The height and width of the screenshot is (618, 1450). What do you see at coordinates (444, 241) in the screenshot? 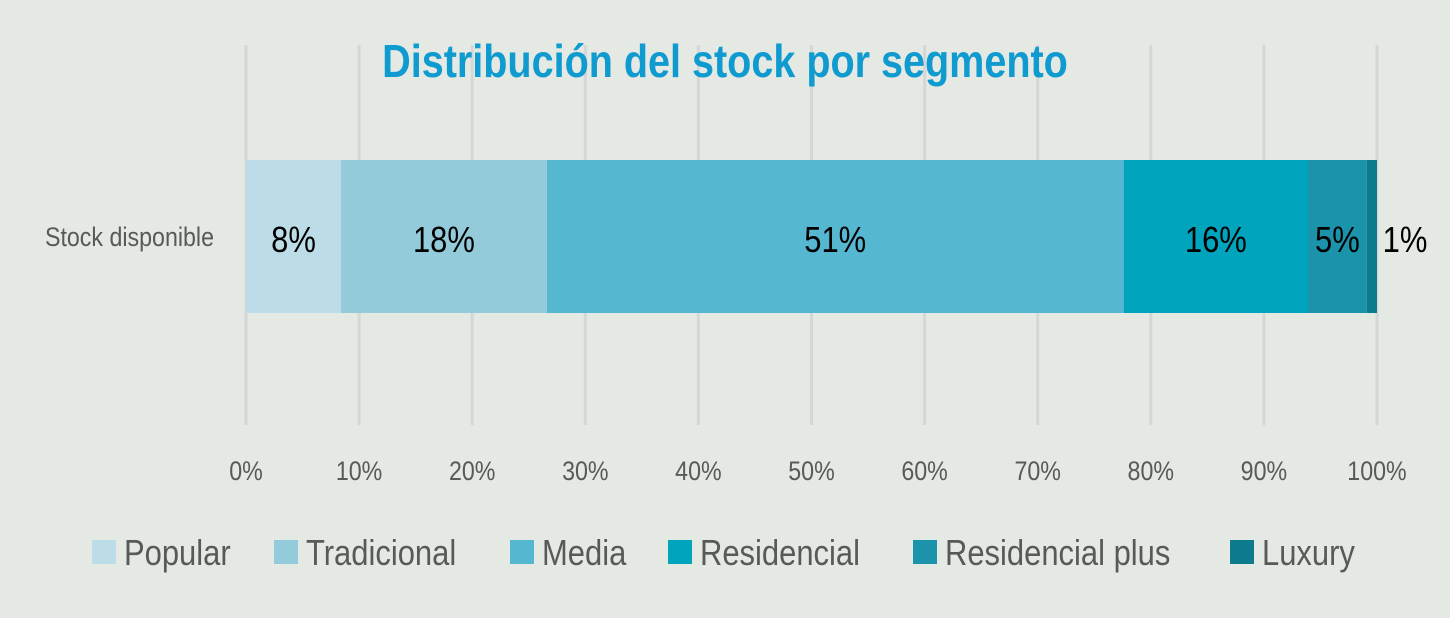
I see `data-label: 18%` at bounding box center [444, 241].